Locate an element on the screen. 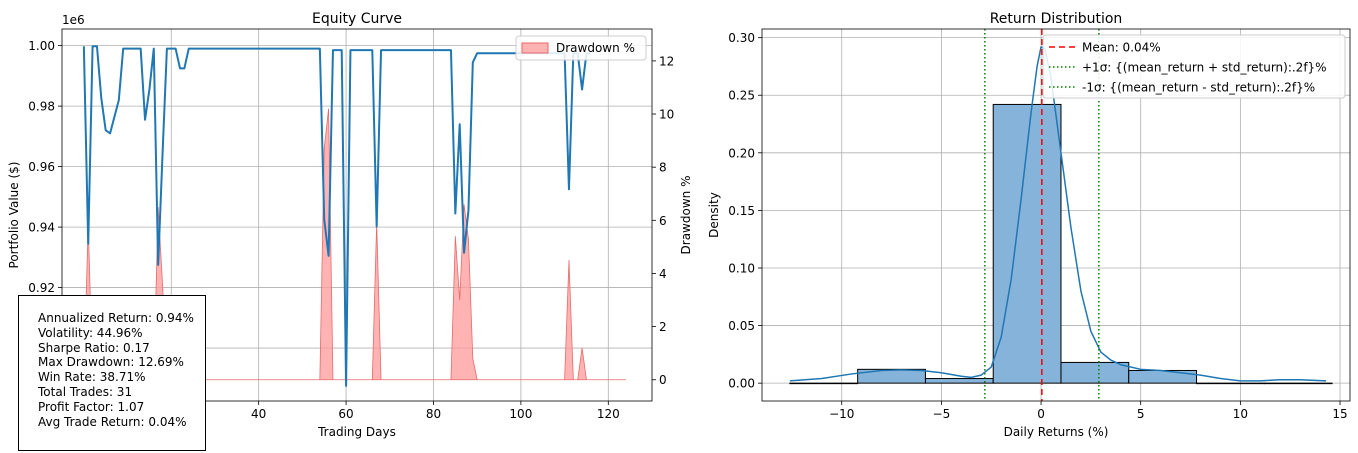 The image size is (1358, 453). x-tick-label: 40 is located at coordinates (258, 414).